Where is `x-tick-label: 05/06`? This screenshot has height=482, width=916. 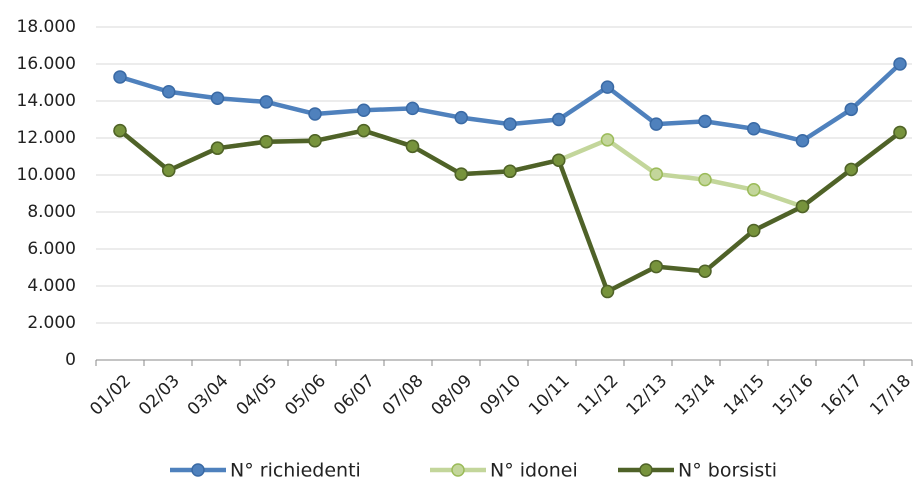
x-tick-label: 05/06 is located at coordinates (305, 395).